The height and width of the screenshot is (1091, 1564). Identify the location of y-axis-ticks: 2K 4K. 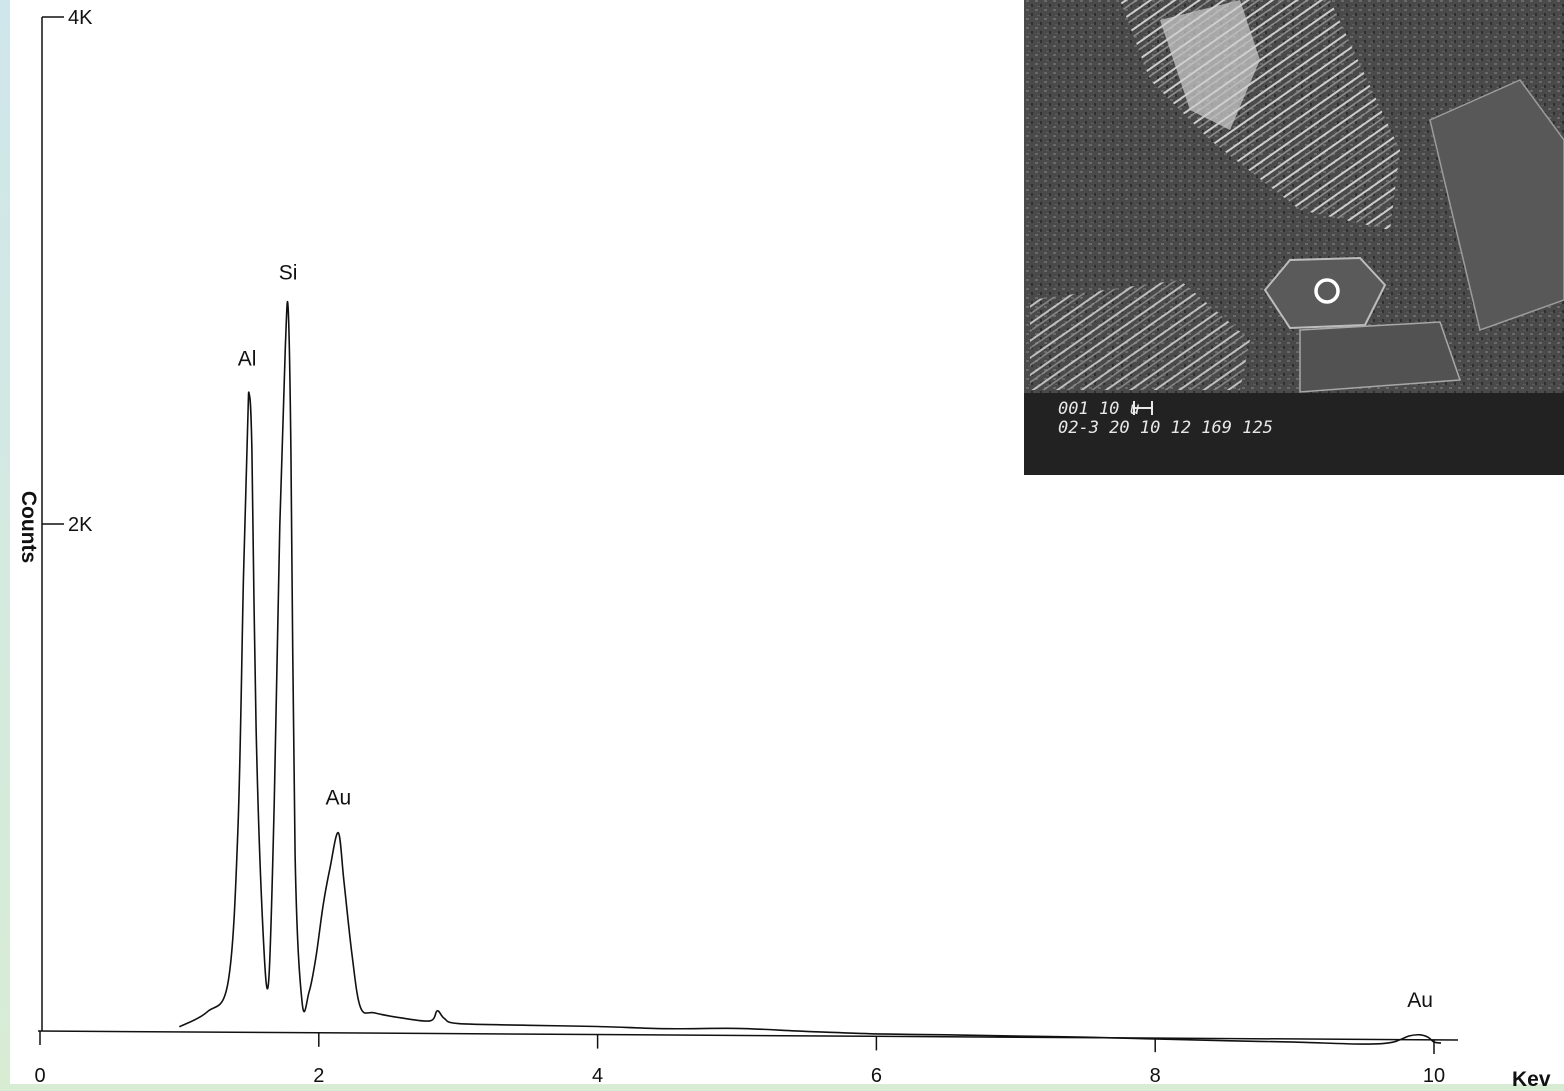
(67, 271).